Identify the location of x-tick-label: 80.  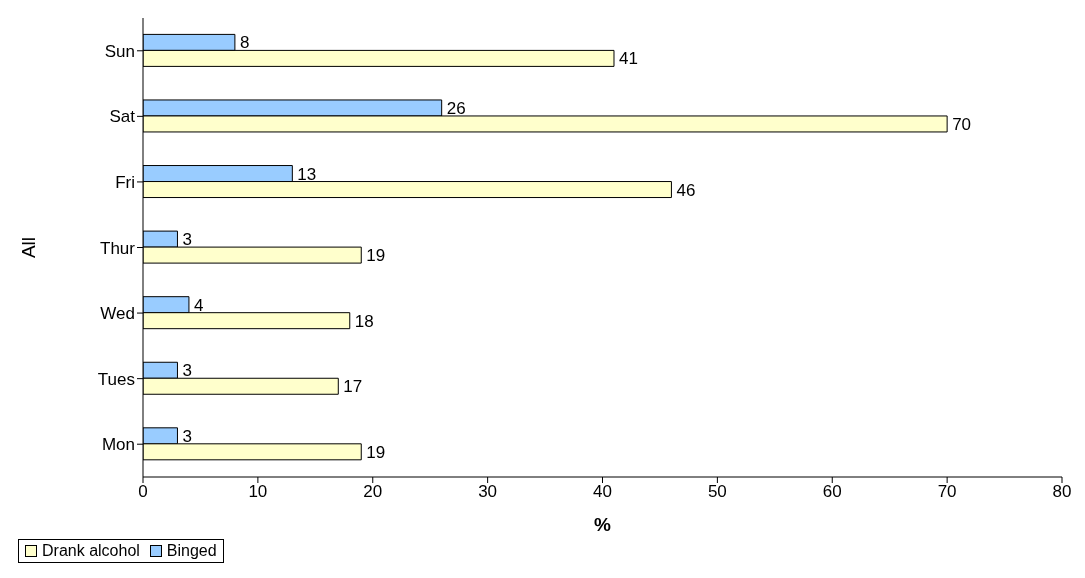
(1062, 492).